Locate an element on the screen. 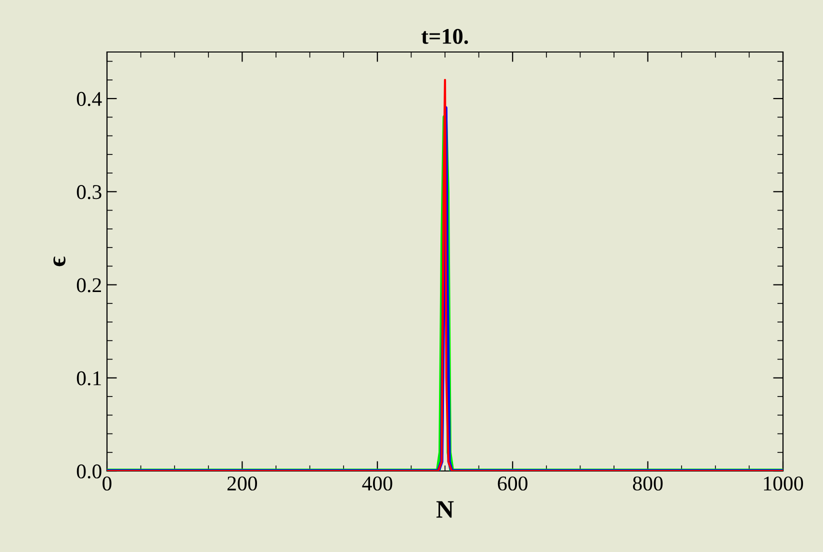 This screenshot has height=552, width=823. y-tick-label: 0.2 is located at coordinates (88, 285).